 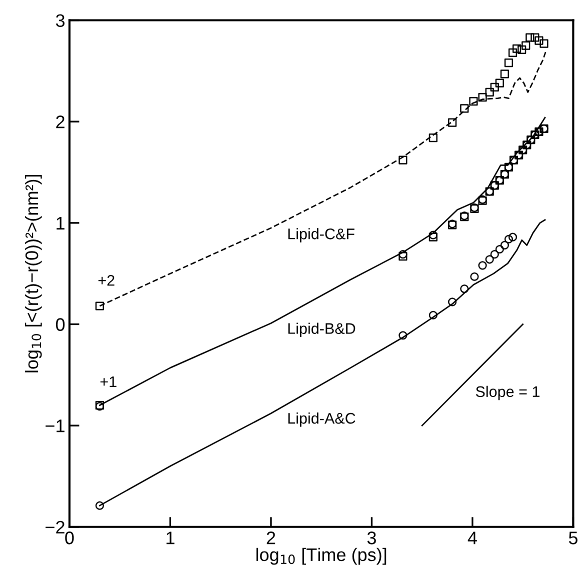 I want to click on annotation: +2, so click(x=106, y=280).